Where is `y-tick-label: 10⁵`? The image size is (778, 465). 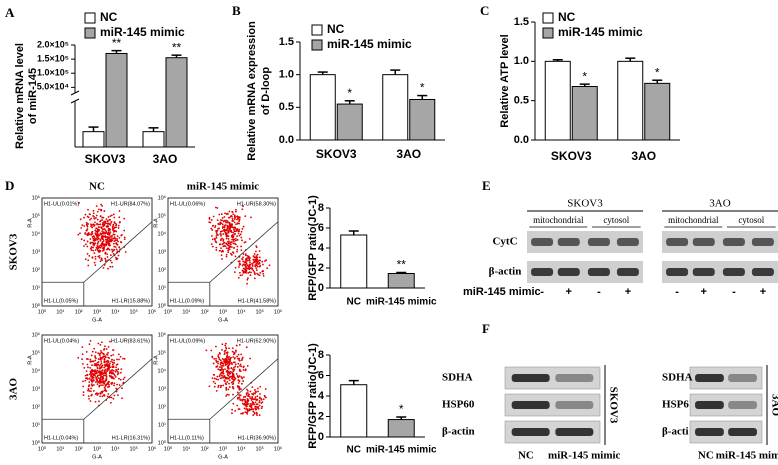 y-tick-label: 10⁵ is located at coordinates (36, 352).